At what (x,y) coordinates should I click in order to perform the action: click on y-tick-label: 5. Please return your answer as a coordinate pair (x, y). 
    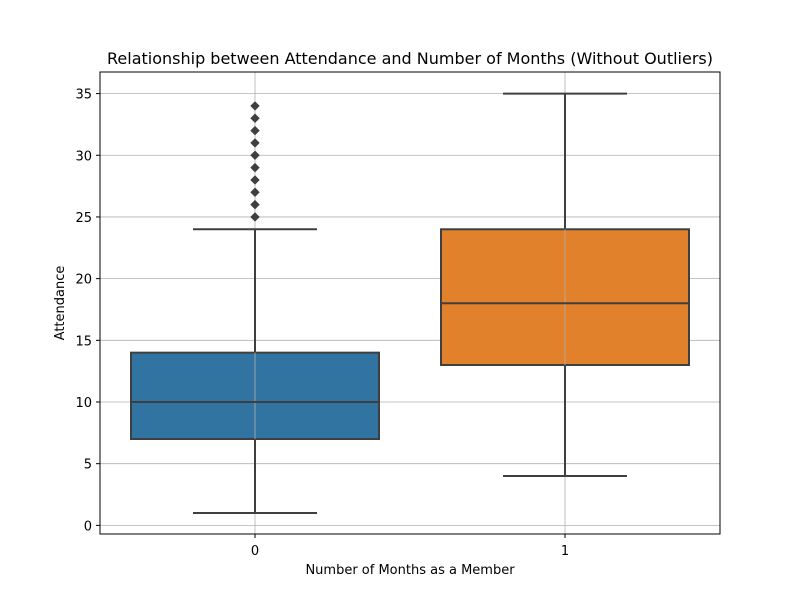
    Looking at the image, I should click on (88, 465).